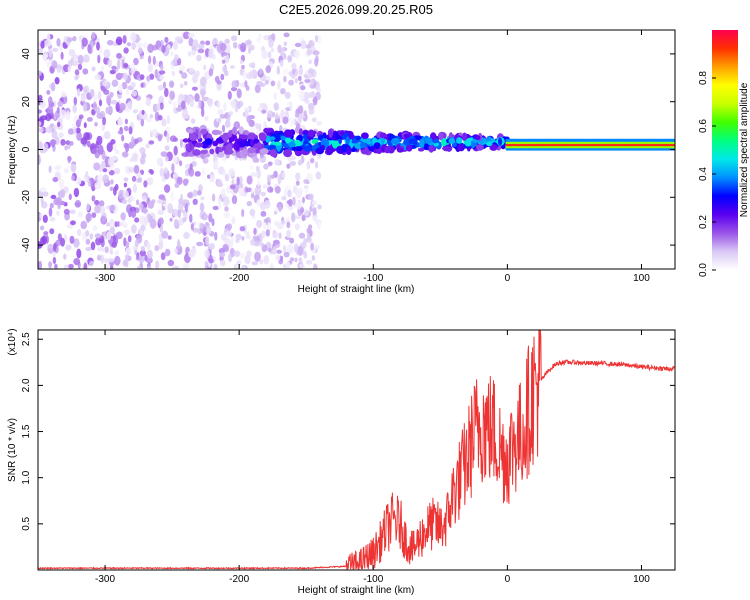 The height and width of the screenshot is (600, 750). What do you see at coordinates (26, 339) in the screenshot?
I see `y-tick-label: 2.5` at bounding box center [26, 339].